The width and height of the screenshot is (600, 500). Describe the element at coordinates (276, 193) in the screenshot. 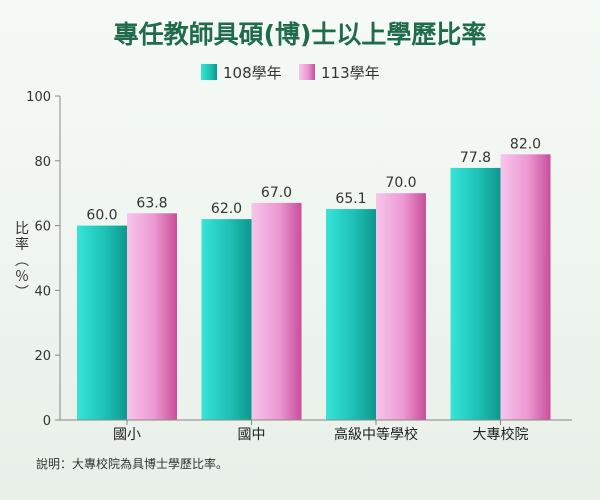

I see `data-label: 67.0` at that location.